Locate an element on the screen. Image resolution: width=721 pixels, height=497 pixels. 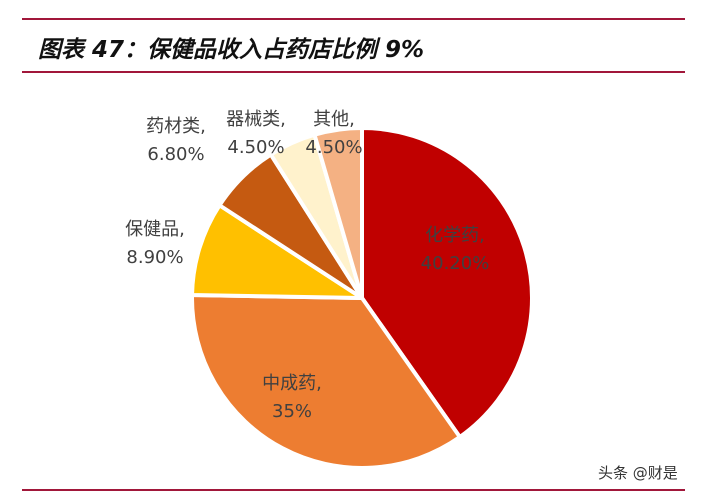
slice-label: 保健品, 8.90% is located at coordinates (155, 244).